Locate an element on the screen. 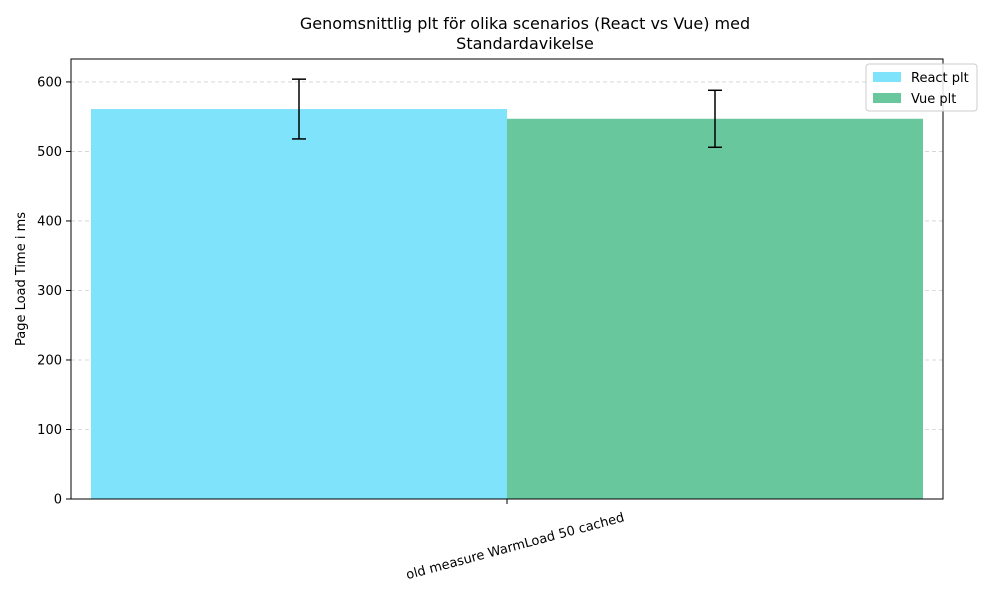 The image size is (1000, 600). error-bars is located at coordinates (507, 113).